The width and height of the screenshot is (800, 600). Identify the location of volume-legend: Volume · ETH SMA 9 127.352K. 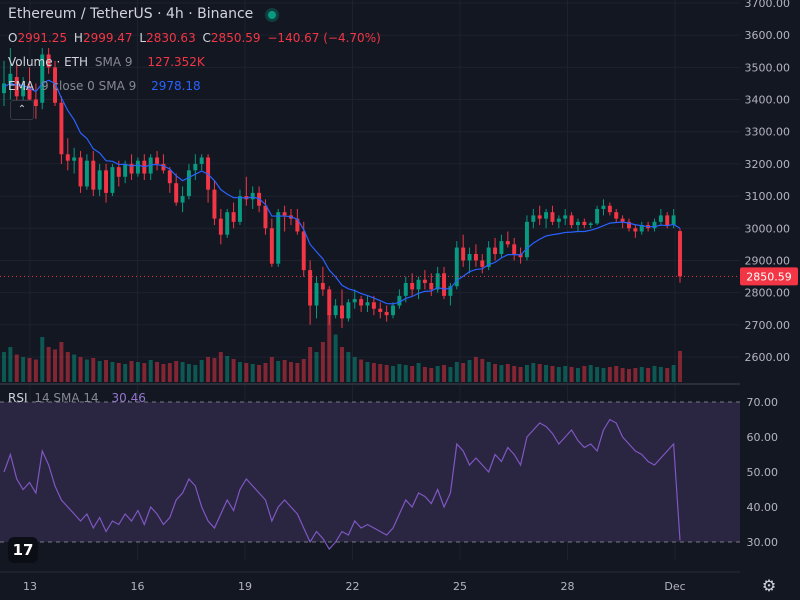
(108, 62).